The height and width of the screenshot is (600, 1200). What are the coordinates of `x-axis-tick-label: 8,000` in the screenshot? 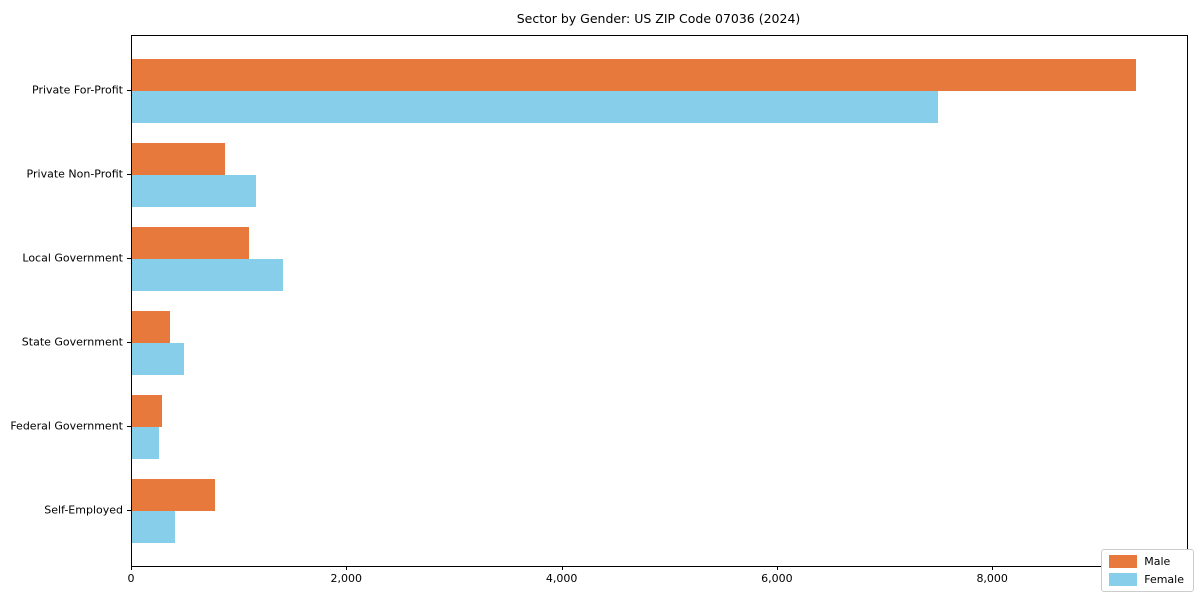 It's located at (992, 578).